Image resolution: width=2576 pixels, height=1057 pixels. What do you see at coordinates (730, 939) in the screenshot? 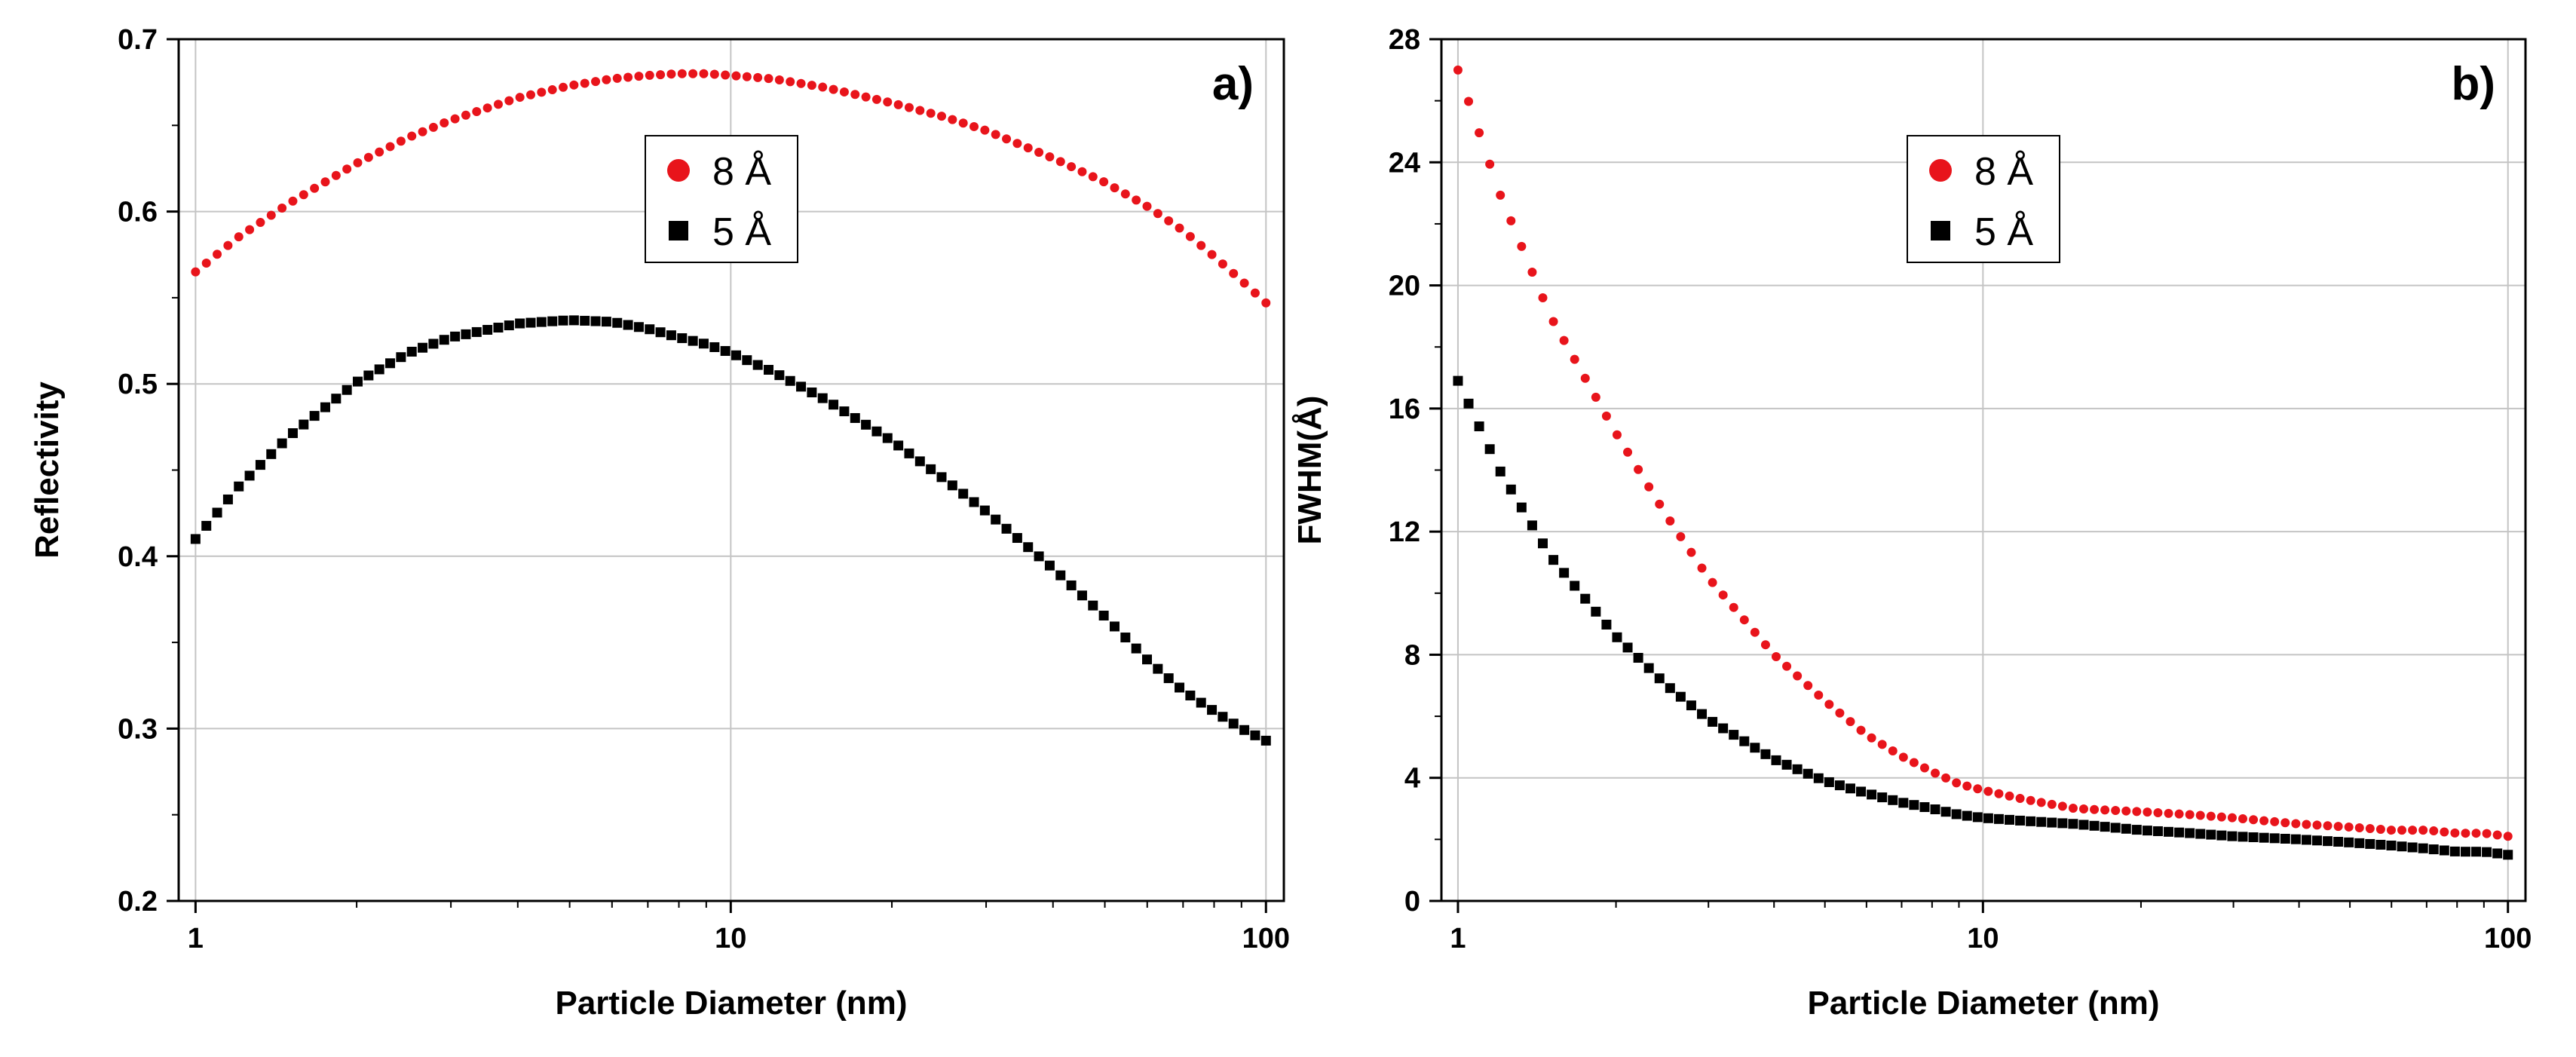
I see `x-tick-label: 10` at bounding box center [730, 939].